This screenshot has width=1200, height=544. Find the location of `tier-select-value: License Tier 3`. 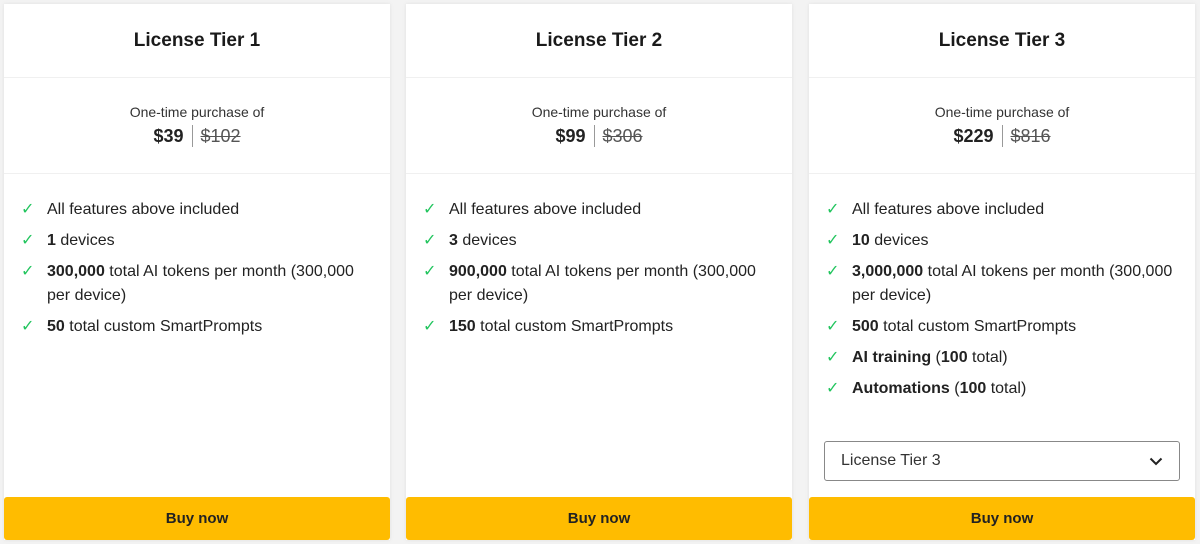

tier-select-value: License Tier 3 is located at coordinates (891, 460).